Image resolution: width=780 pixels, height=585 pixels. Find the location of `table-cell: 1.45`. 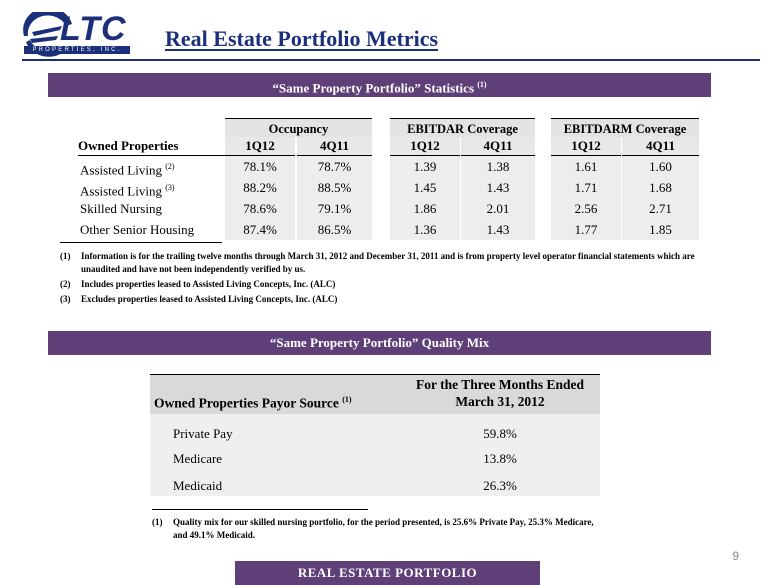

table-cell: 1.45 is located at coordinates (425, 187).